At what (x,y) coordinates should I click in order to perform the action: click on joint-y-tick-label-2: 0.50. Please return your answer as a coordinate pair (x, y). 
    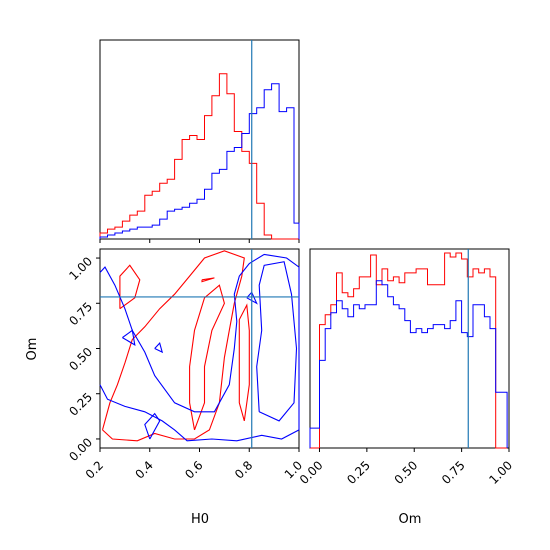
    Looking at the image, I should click on (80, 359).